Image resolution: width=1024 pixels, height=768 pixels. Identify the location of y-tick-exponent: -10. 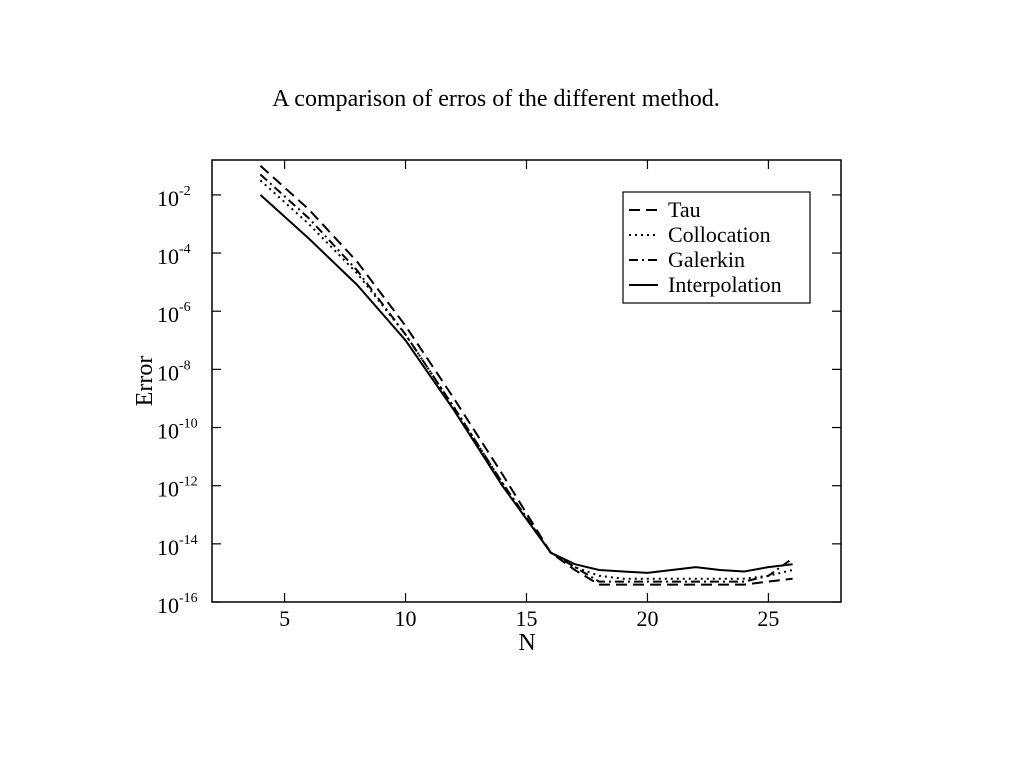
(188, 424).